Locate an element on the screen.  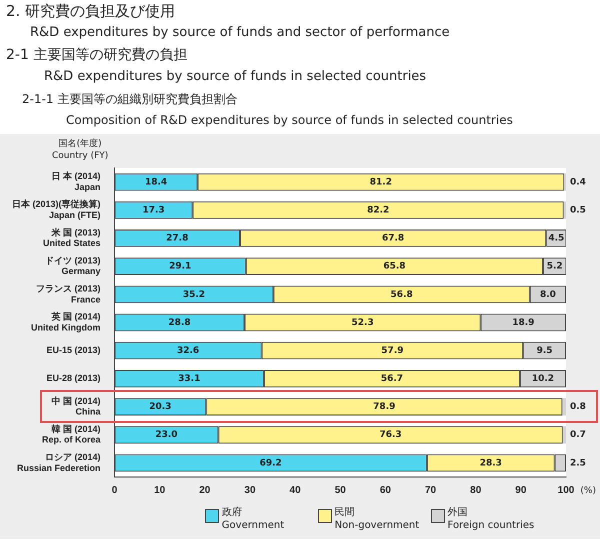
data-label: 28.8 is located at coordinates (179, 323).